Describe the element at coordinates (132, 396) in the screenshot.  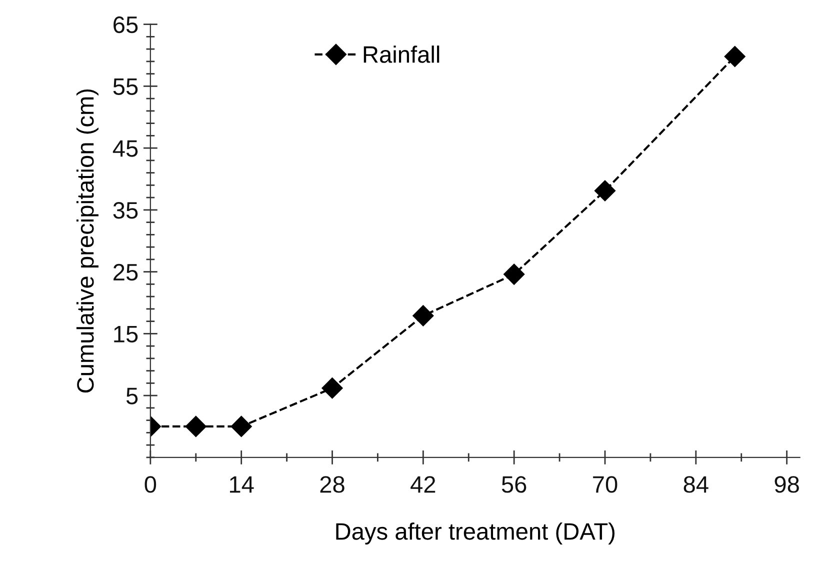
I see `y-tick-label: 5` at that location.